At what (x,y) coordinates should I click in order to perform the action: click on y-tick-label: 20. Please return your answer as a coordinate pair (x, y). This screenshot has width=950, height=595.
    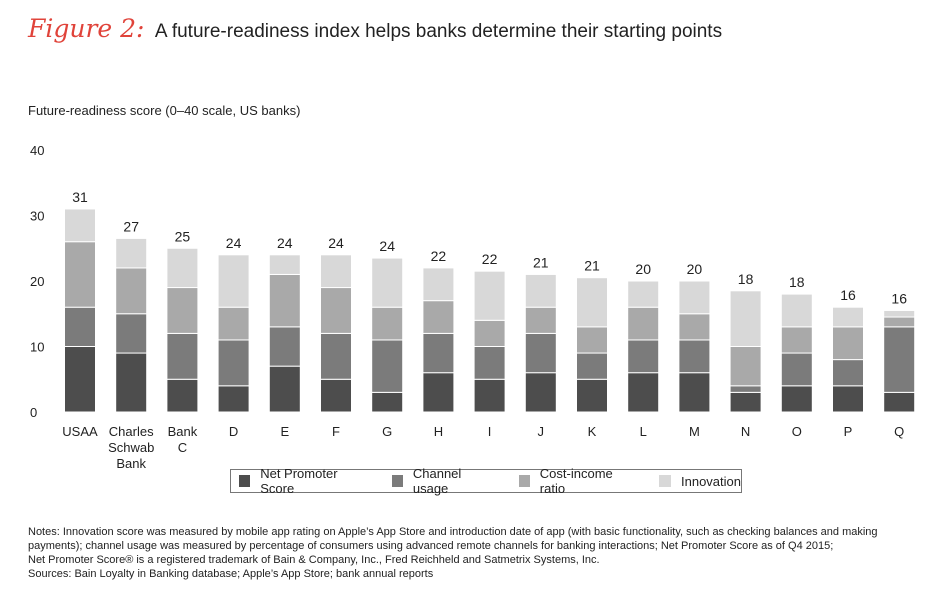
    Looking at the image, I should click on (37, 281).